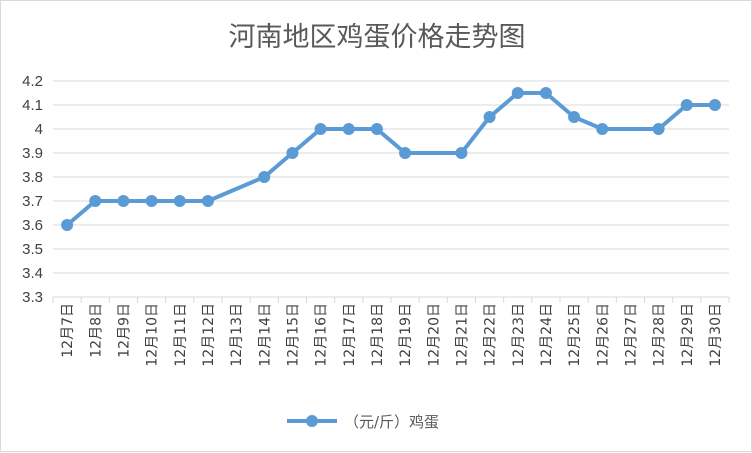 The image size is (752, 453). I want to click on x-tick-label: 12月9日, so click(124, 330).